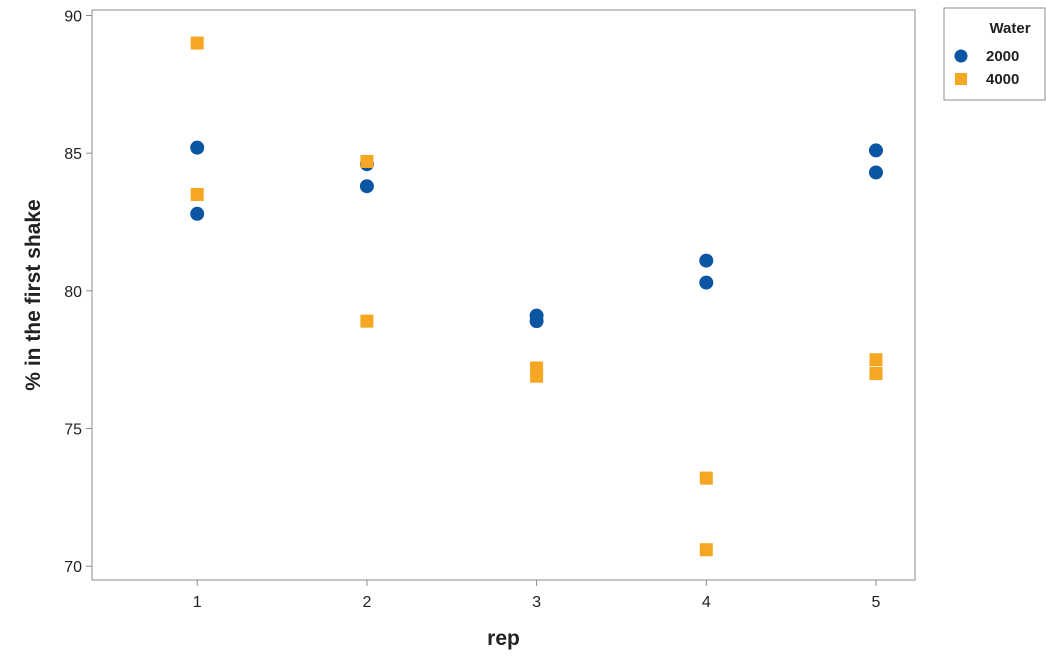  What do you see at coordinates (73, 17) in the screenshot?
I see `y-tick-label: 90` at bounding box center [73, 17].